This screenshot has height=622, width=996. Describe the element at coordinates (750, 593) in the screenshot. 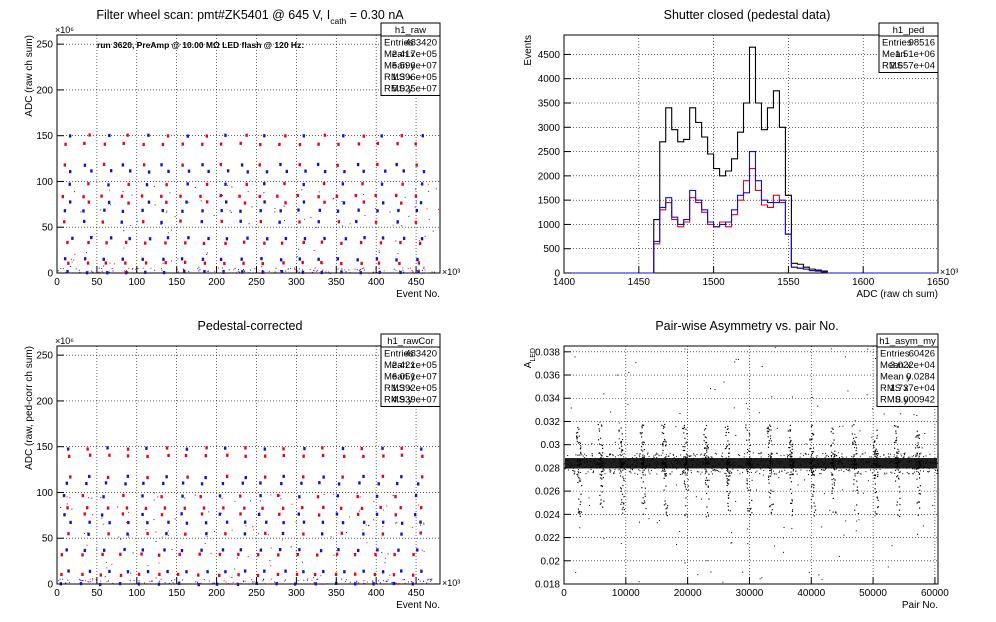

I see `x-tick-label: 30000` at that location.